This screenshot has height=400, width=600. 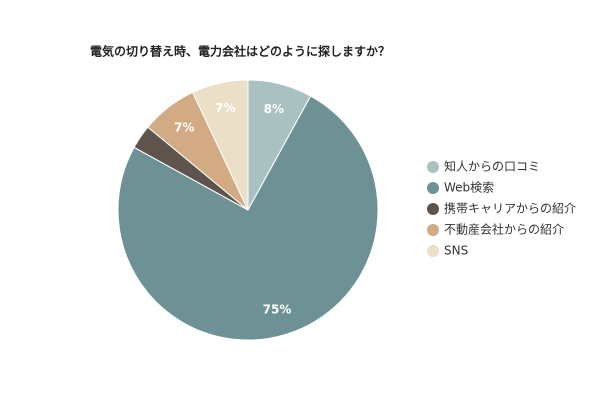 What do you see at coordinates (274, 109) in the screenshot?
I see `slice-label: 8%` at bounding box center [274, 109].